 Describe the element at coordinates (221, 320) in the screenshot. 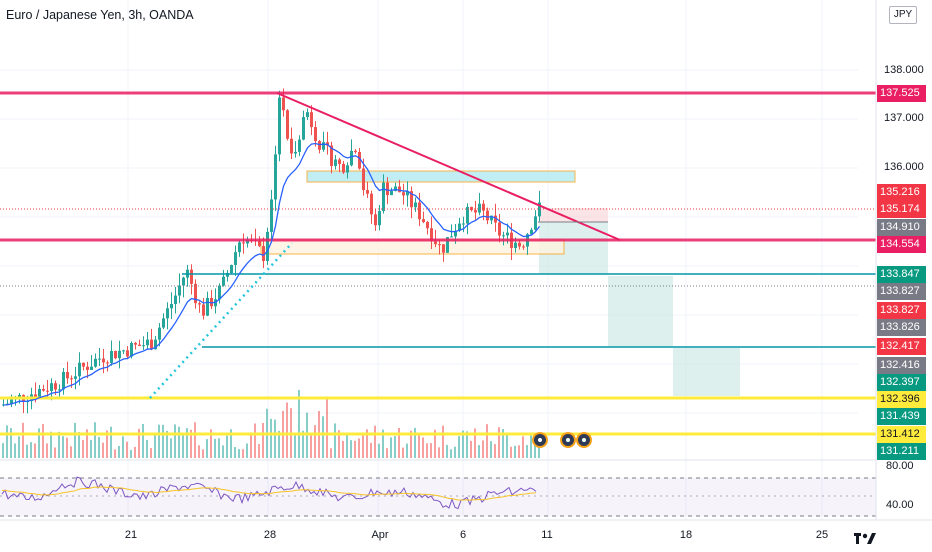

I see `ascending-trendline` at that location.